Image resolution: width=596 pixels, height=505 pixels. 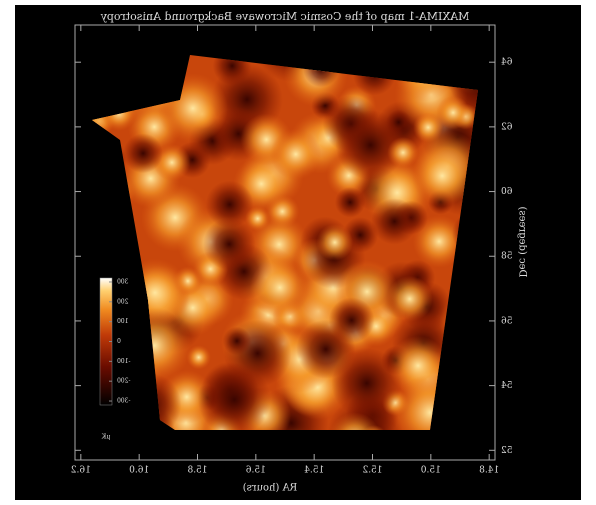 What do you see at coordinates (506, 451) in the screenshot?
I see `y-tick-label: 52` at bounding box center [506, 451].